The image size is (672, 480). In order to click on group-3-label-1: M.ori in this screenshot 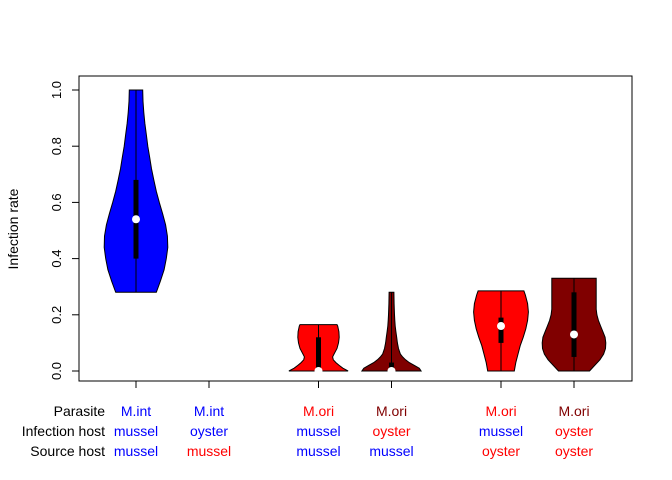, I will do `click(318, 411)`.